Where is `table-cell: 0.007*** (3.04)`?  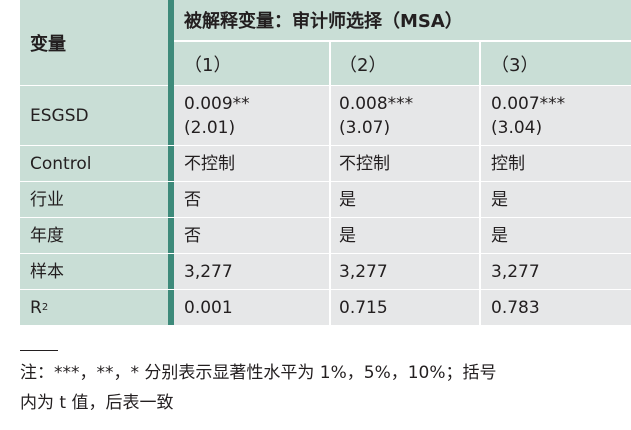 table-cell: 0.007*** (3.04) is located at coordinates (555, 115).